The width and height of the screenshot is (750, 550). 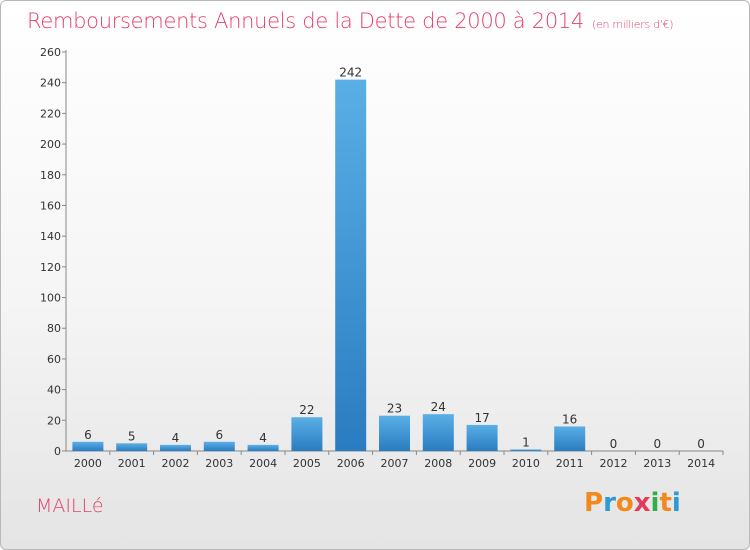 I want to click on logo-letter: o, so click(x=624, y=503).